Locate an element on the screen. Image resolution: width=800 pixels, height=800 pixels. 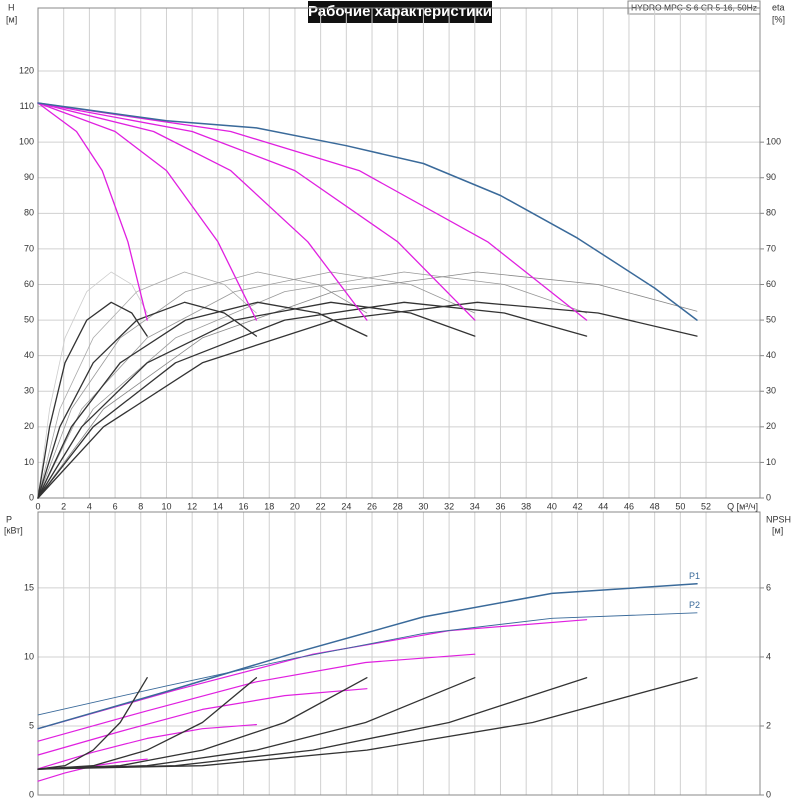
y2-tick-label: 10 is located at coordinates (771, 462).